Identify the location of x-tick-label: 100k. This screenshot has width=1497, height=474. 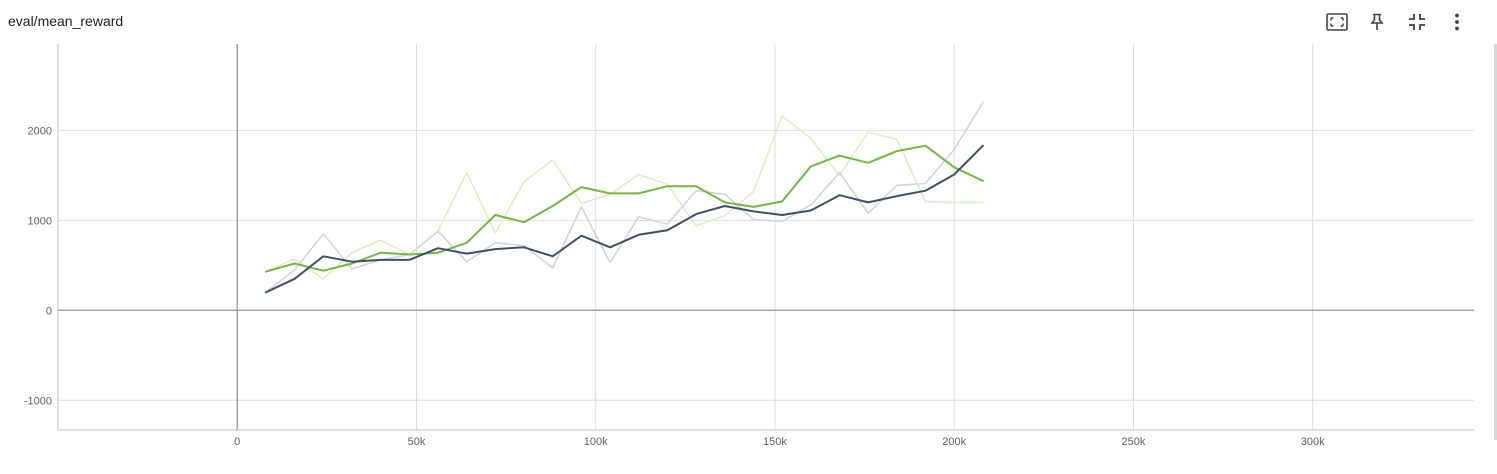
(596, 442).